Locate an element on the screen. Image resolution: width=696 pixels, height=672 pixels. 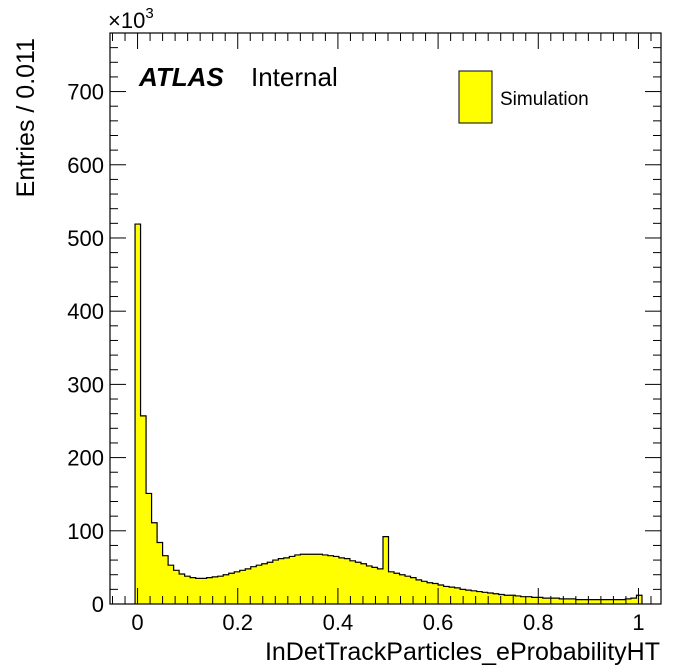
x-tick-label: 0.2 is located at coordinates (237, 622).